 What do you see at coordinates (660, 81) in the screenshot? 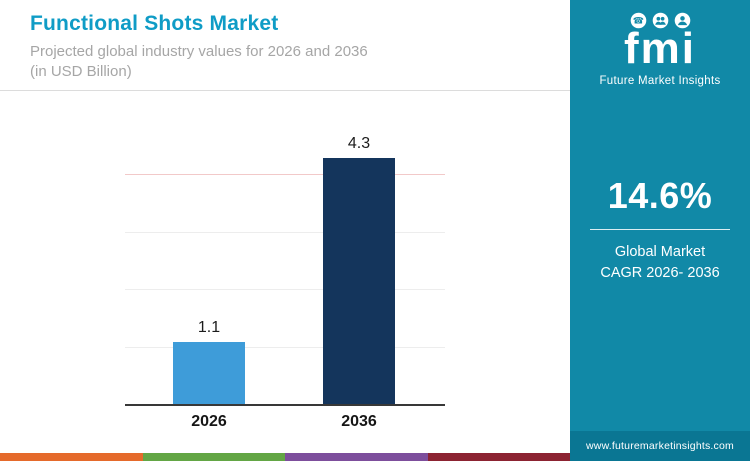
I see `brand-name: Future Market Insights` at bounding box center [660, 81].